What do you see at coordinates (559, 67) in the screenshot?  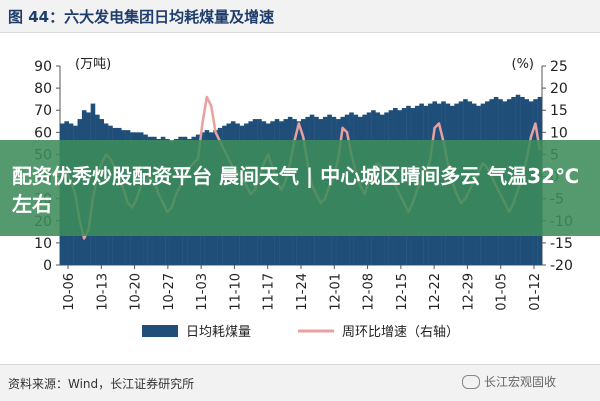 I see `right-tick-label: 25` at bounding box center [559, 67].